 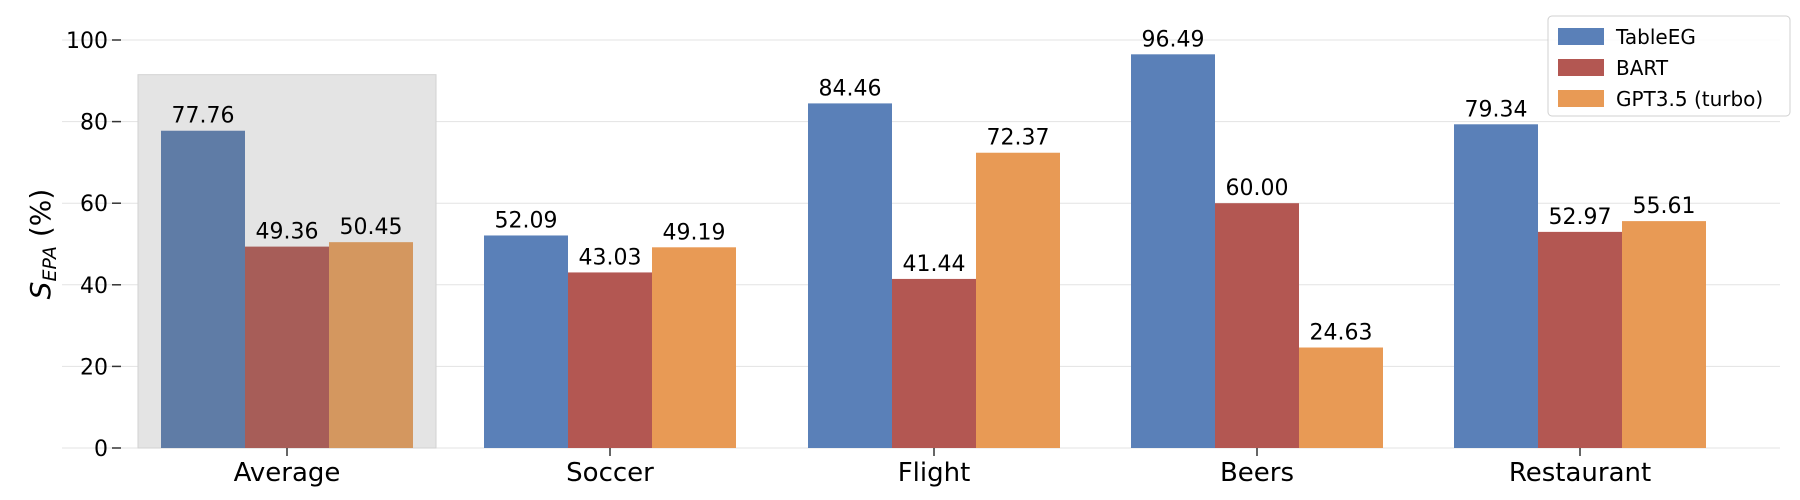 I want to click on data-label: 49.19, so click(x=694, y=232).